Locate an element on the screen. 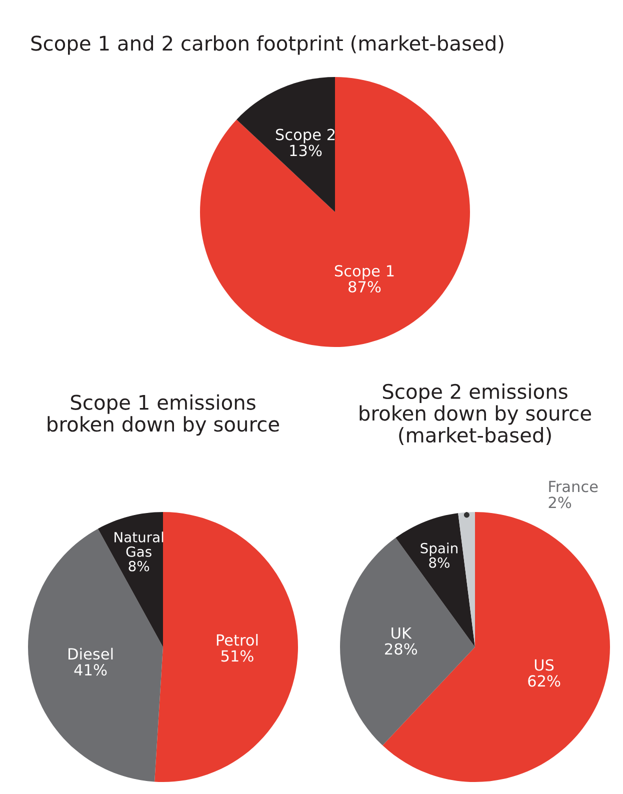 Image resolution: width=623 pixels, height=794 pixels. slice-label: France is located at coordinates (573, 486).